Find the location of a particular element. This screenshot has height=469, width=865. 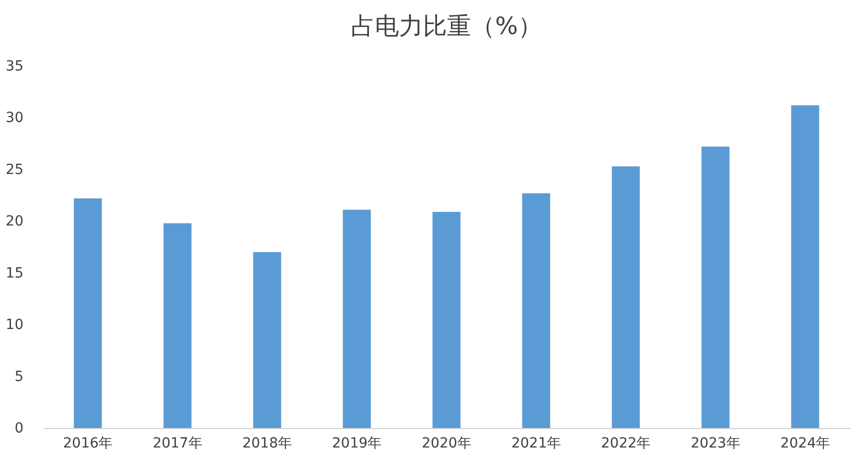

y-tick-label: 25 is located at coordinates (15, 170).